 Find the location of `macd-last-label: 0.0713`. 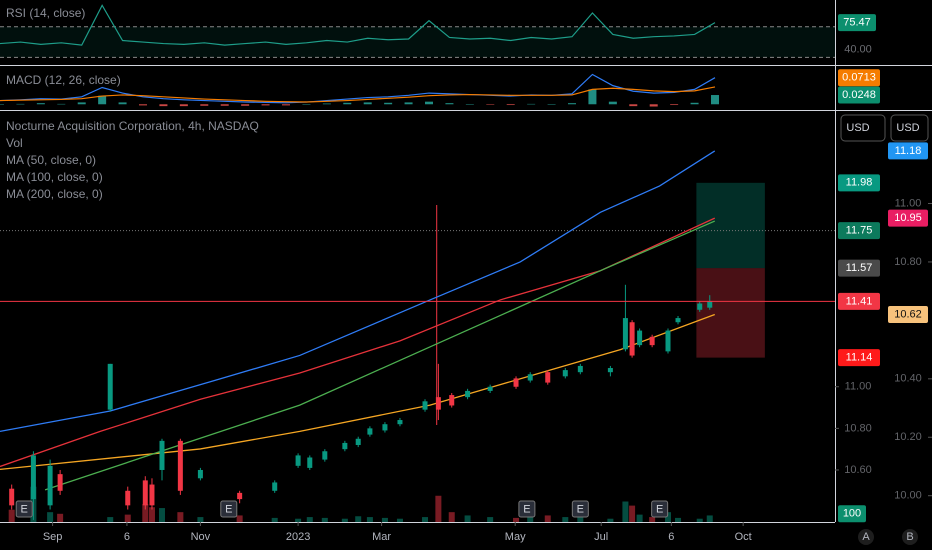

macd-last-label: 0.0713 is located at coordinates (859, 78).